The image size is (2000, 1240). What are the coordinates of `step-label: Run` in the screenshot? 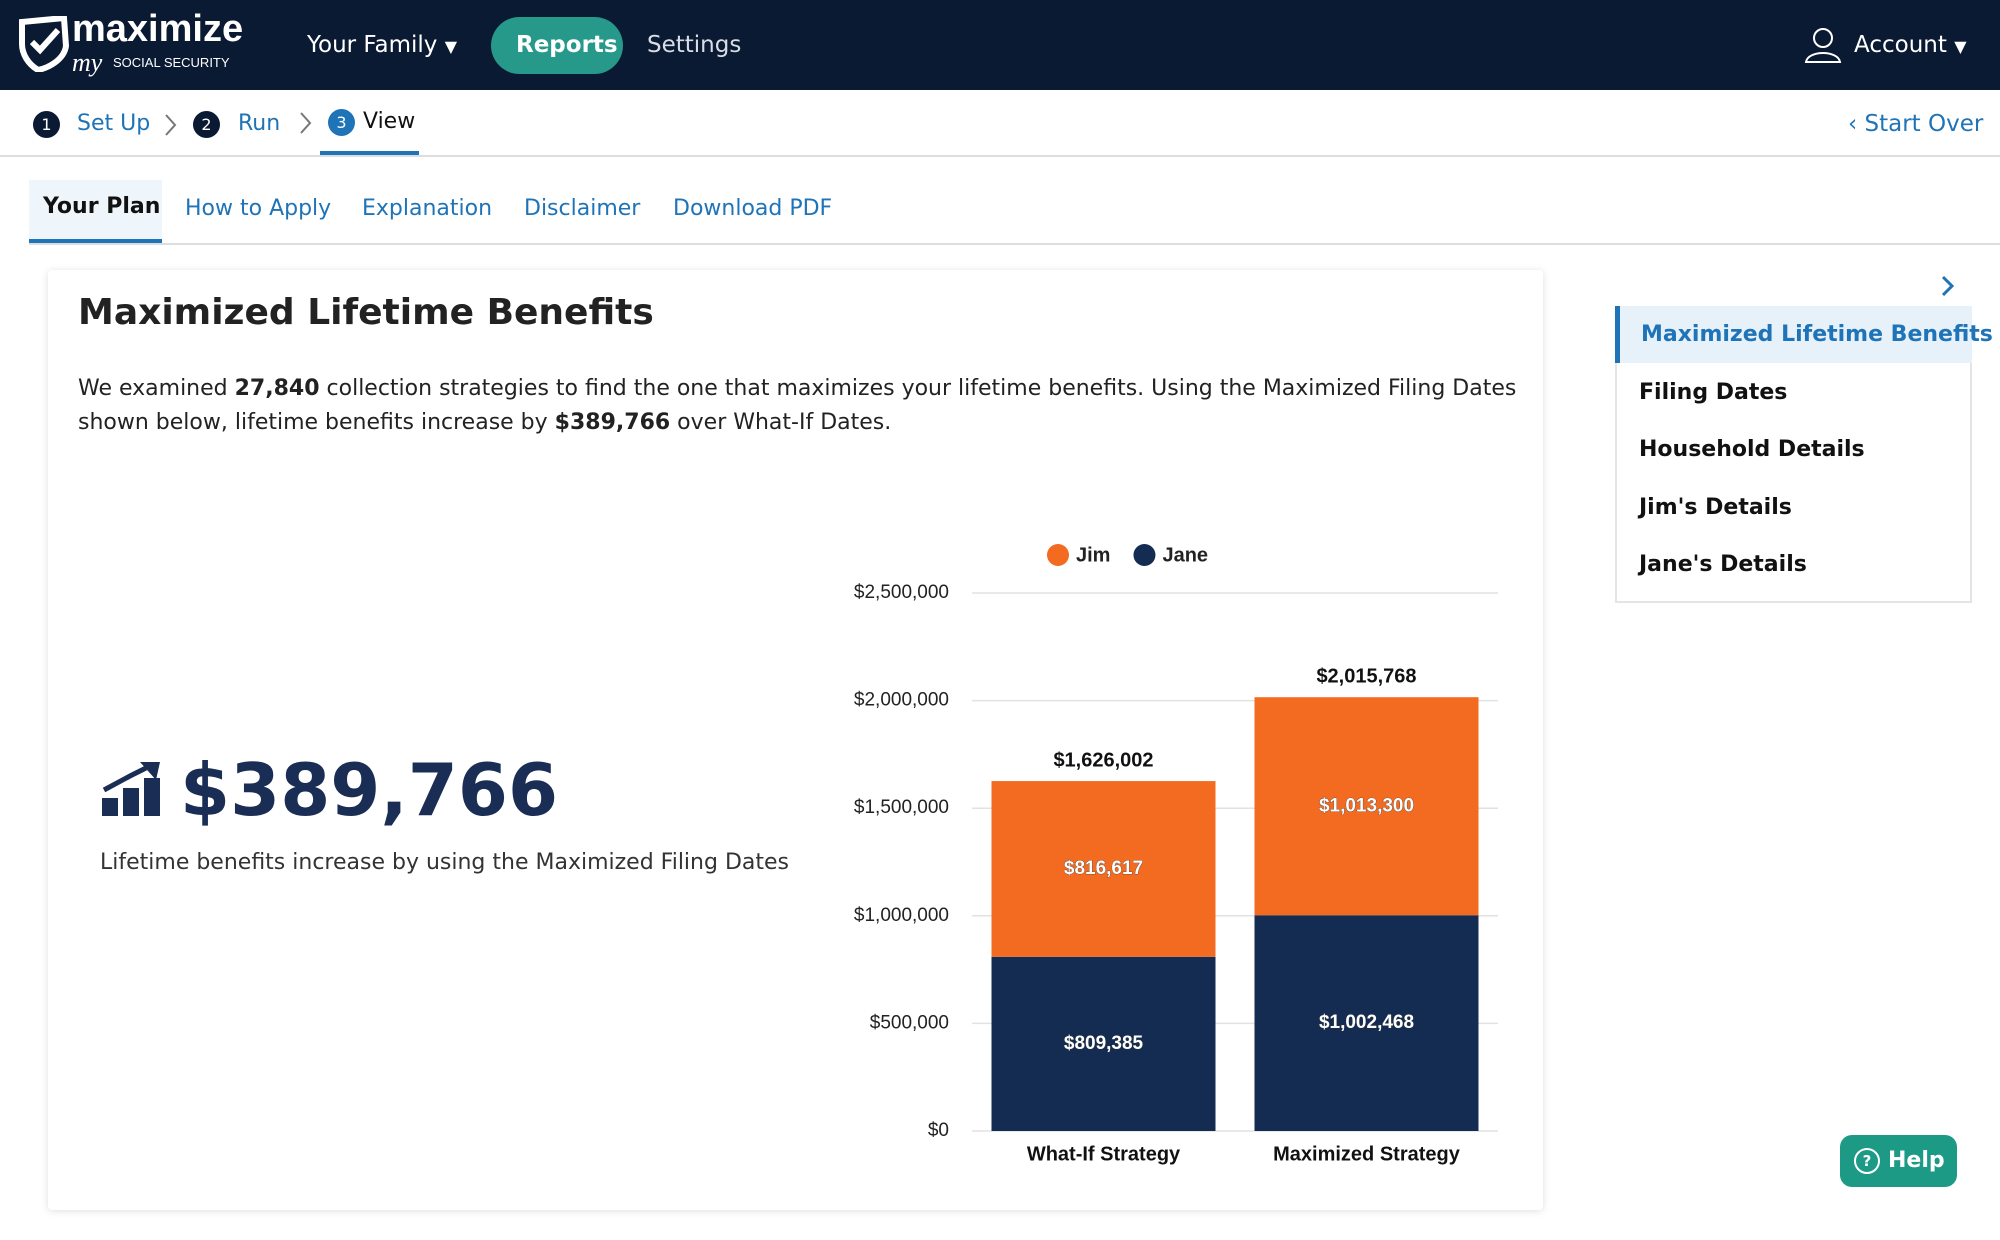 It's located at (259, 123).